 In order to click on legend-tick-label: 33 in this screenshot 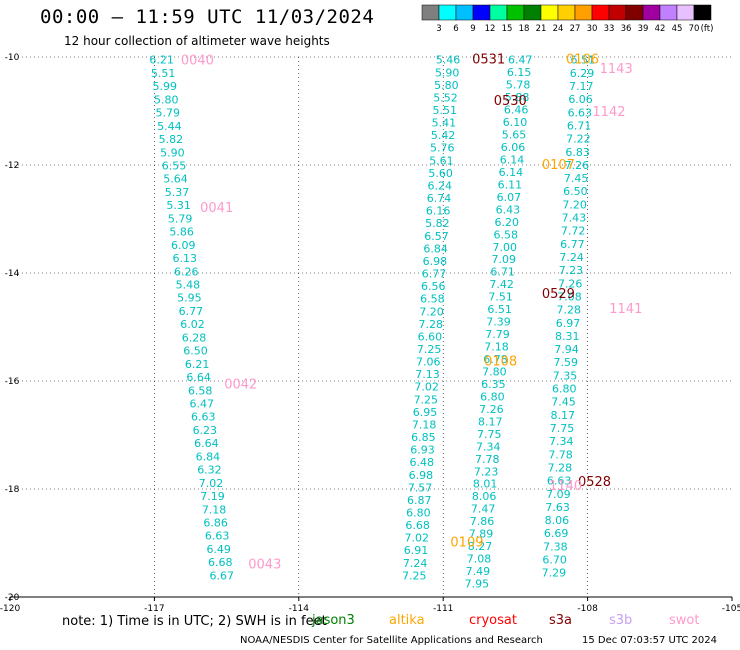, I will do `click(609, 29)`.